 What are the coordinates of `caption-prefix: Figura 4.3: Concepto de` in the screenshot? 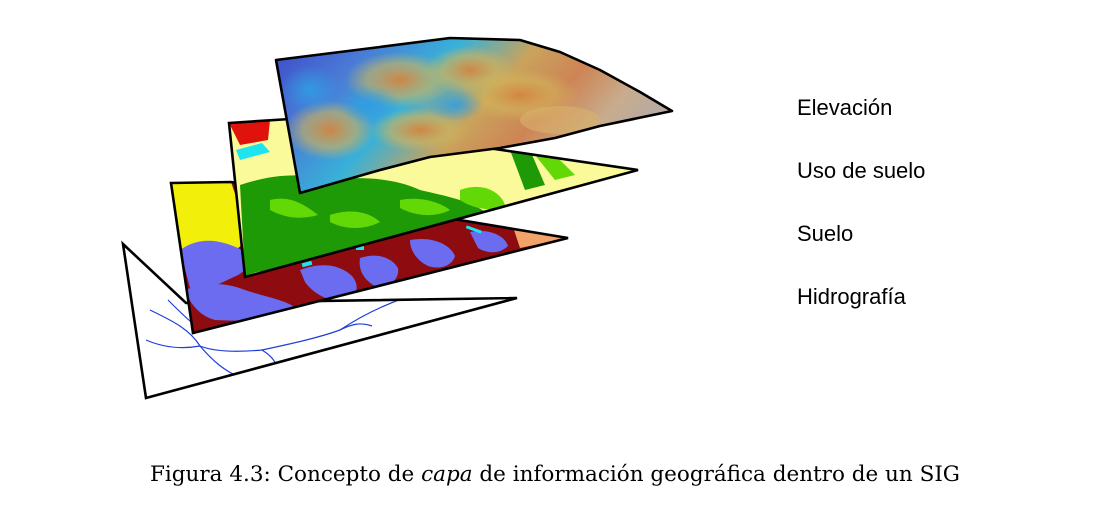 It's located at (286, 474).